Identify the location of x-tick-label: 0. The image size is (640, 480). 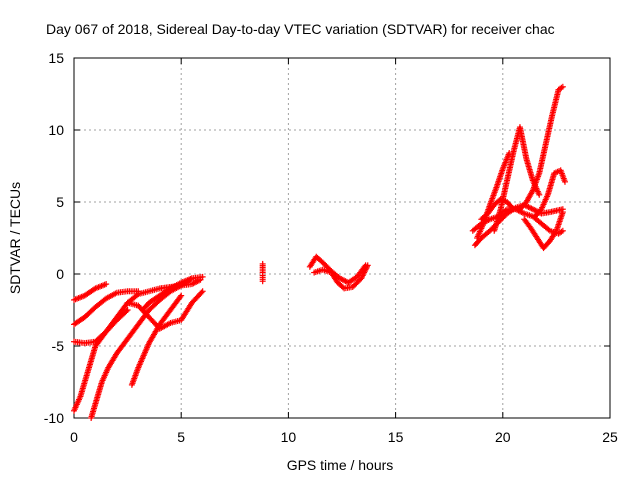
(74, 437).